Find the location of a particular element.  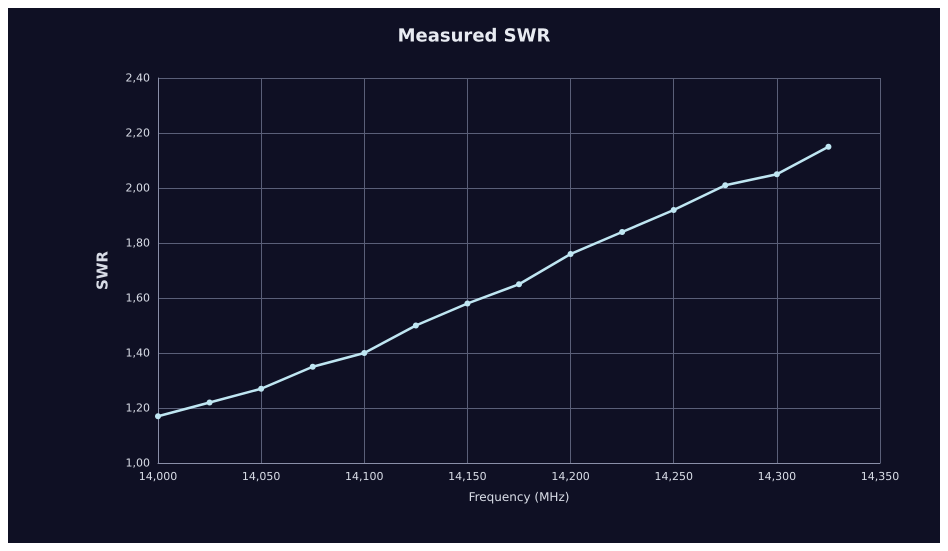

x-tick-label: 14,350 is located at coordinates (880, 476).